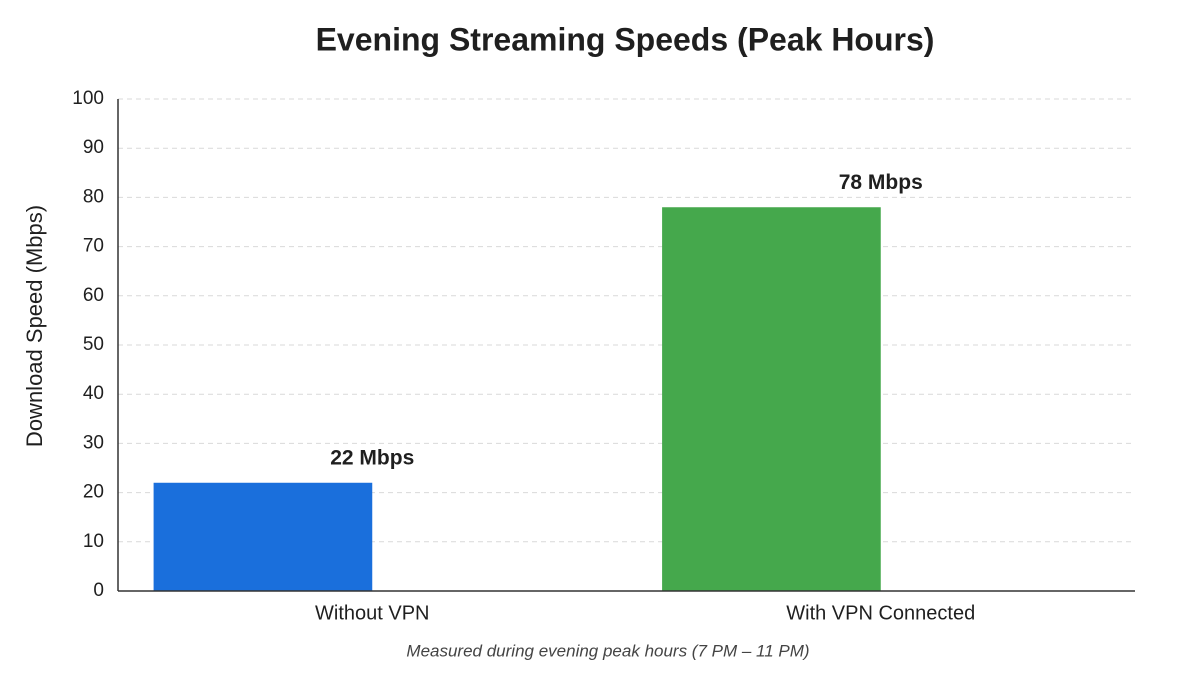 The height and width of the screenshot is (675, 1200). Describe the element at coordinates (98, 590) in the screenshot. I see `y-tick-label: 0` at that location.